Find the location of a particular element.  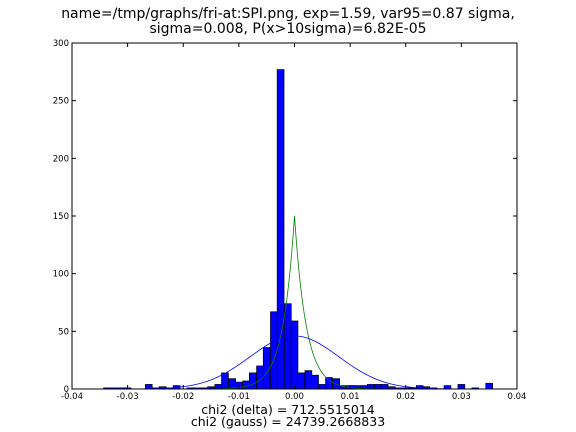

chi2-delta-text: chi2 (delta) = 712.5515014 is located at coordinates (288, 409).